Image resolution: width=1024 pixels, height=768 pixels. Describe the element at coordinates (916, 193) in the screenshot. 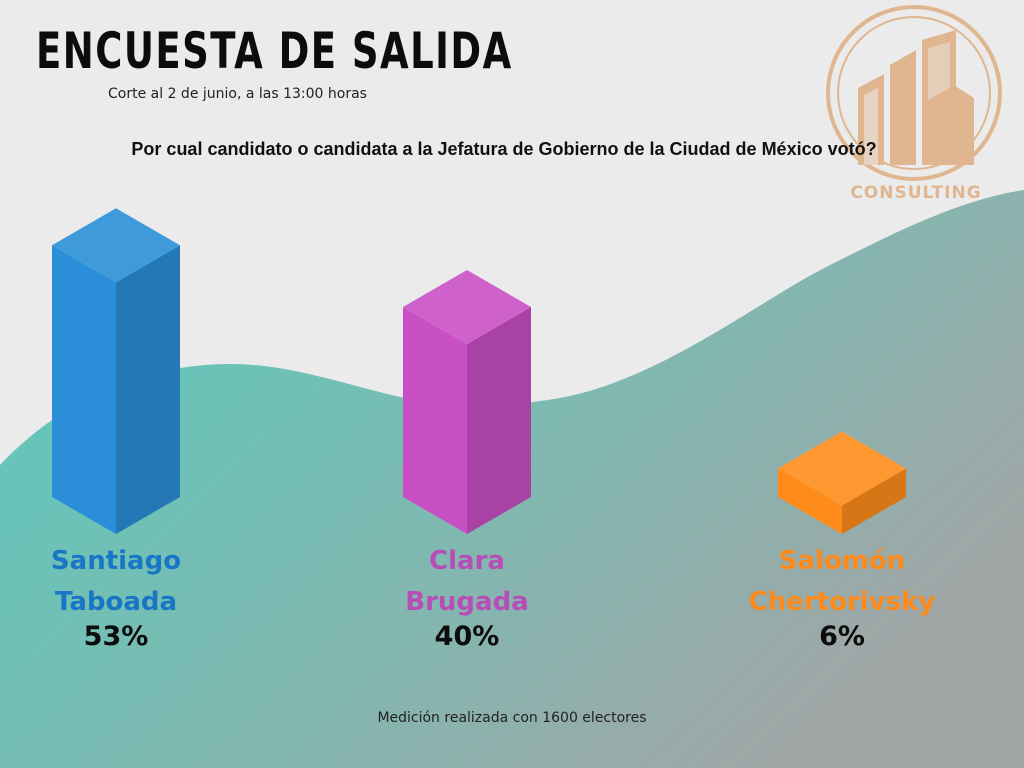

I see `logo-text: CONSULTING` at that location.